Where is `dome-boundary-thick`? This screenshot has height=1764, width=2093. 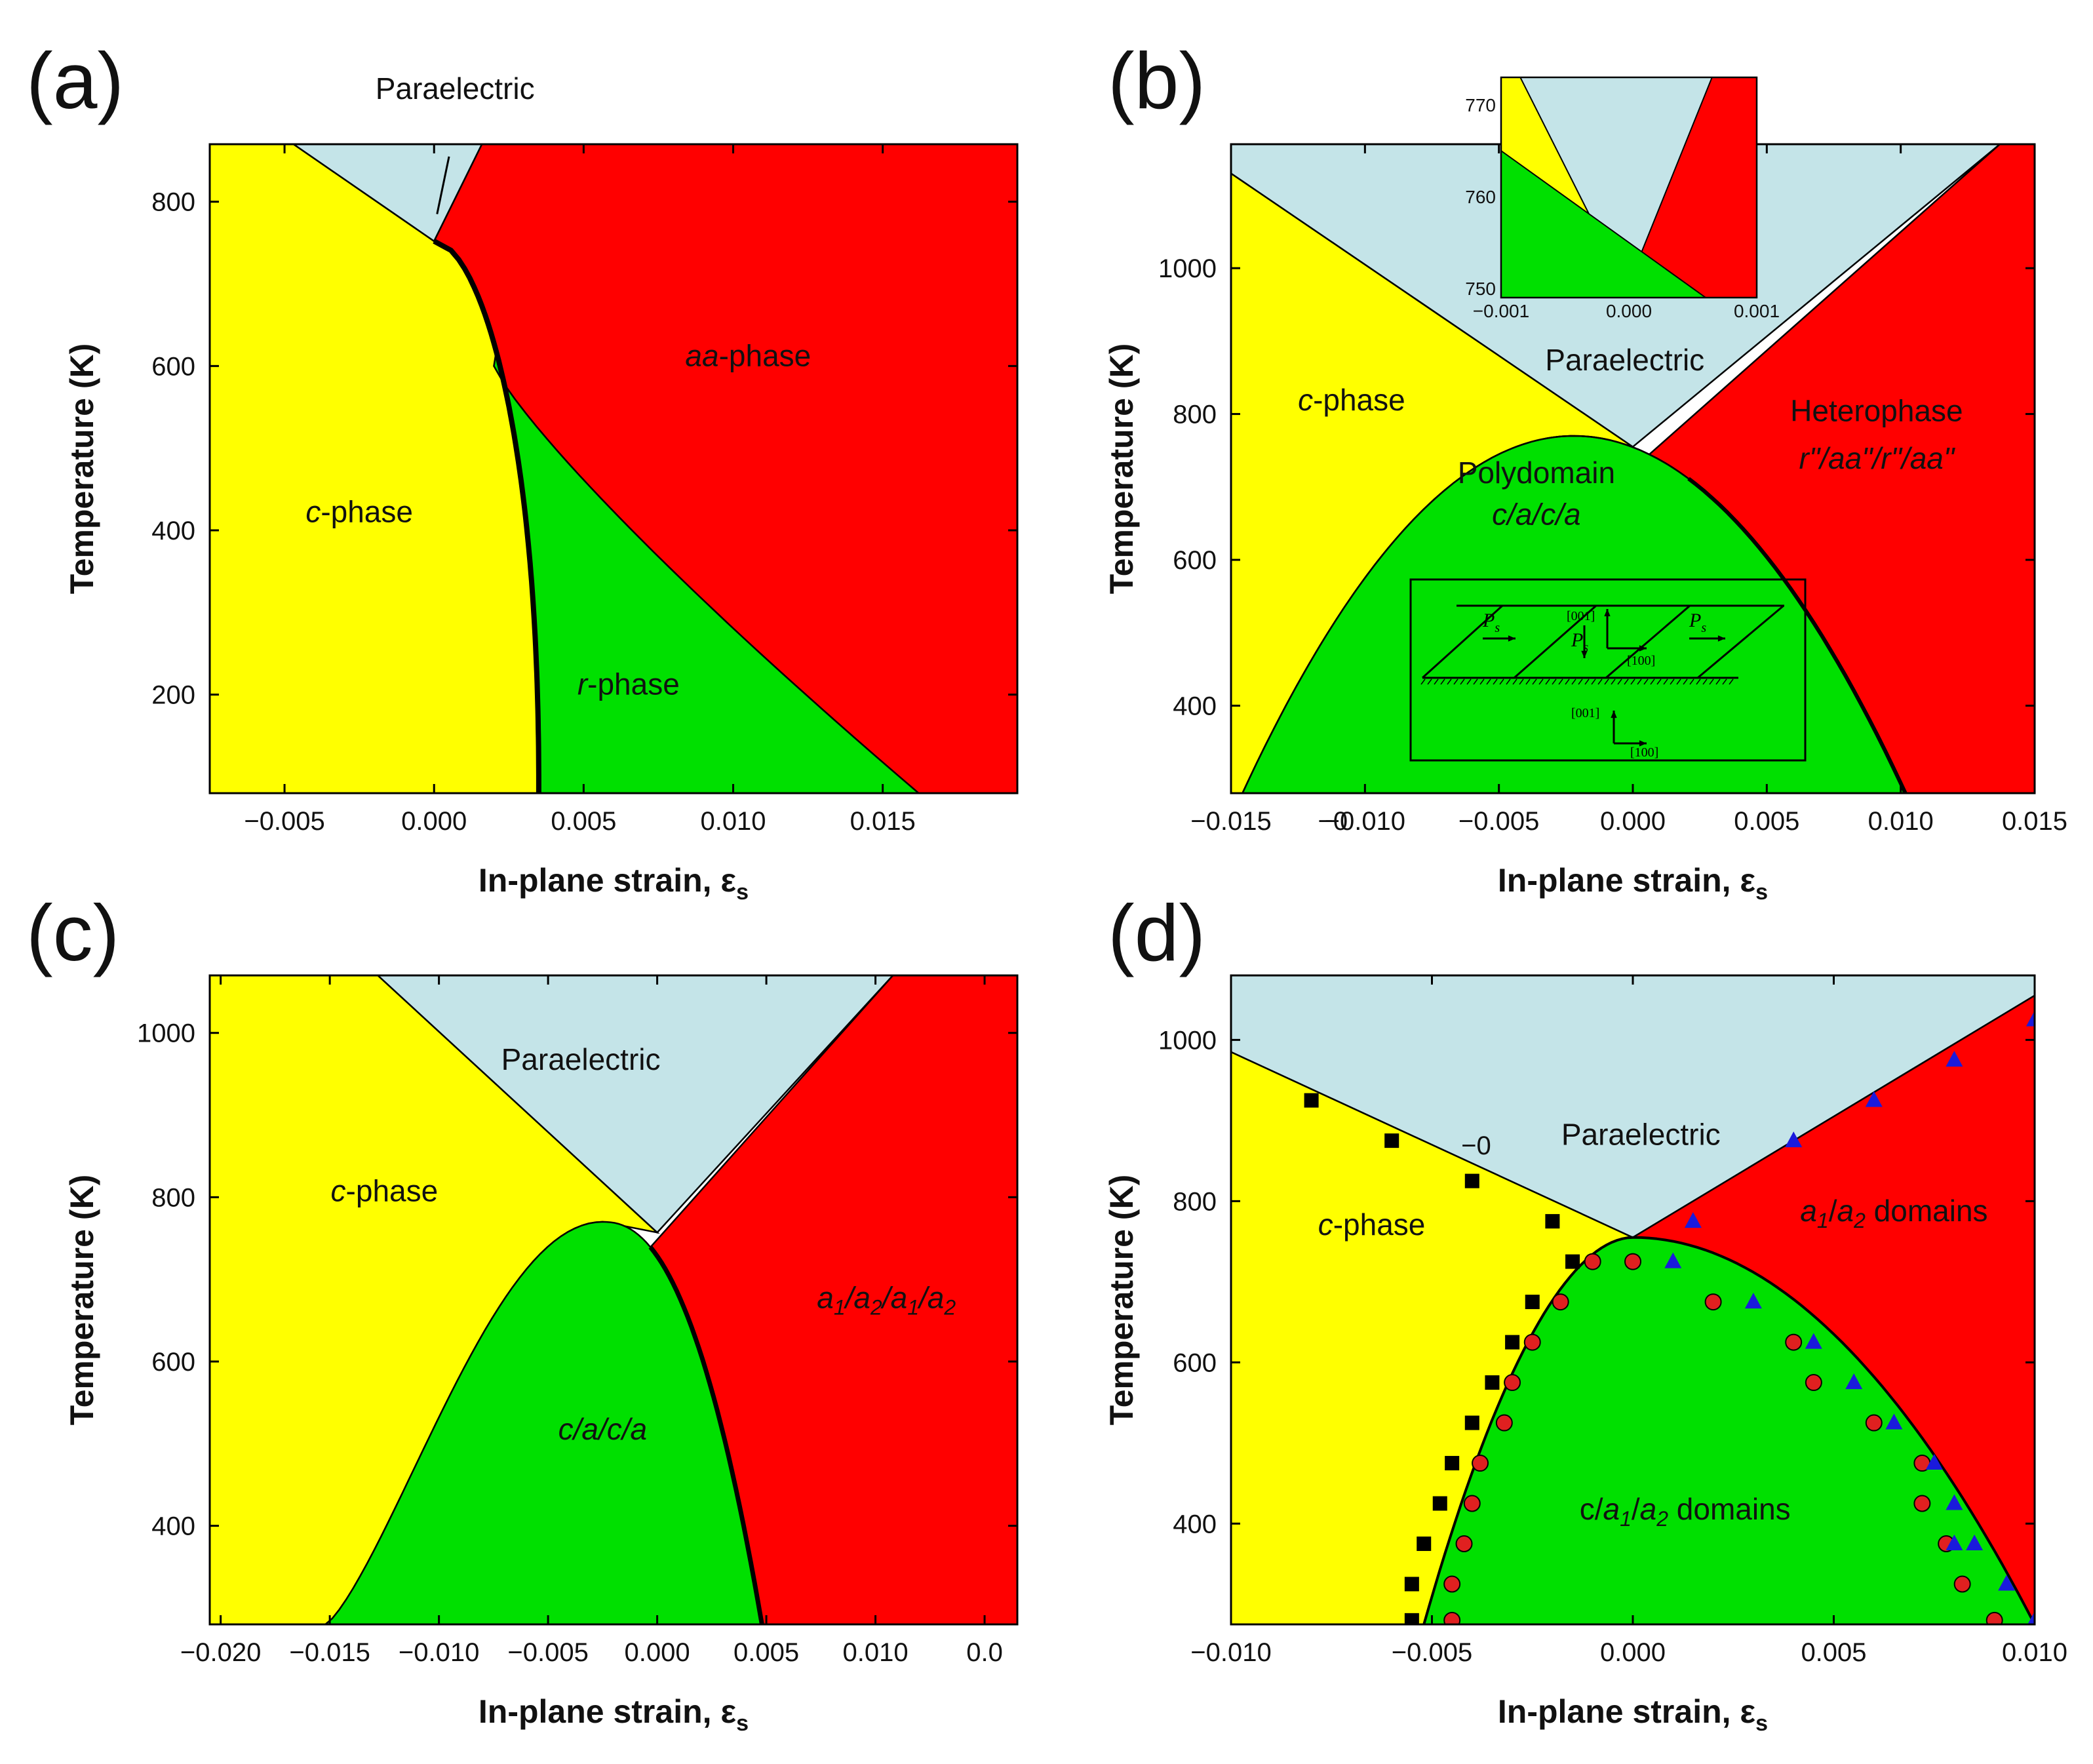
dome-boundary-thick is located at coordinates (1797, 635).